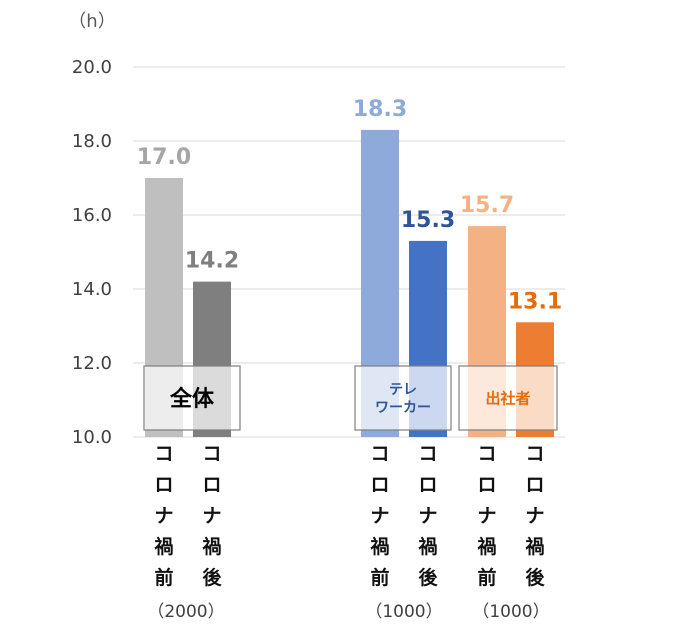  I want to click on group-label: 出社者, so click(507, 398).